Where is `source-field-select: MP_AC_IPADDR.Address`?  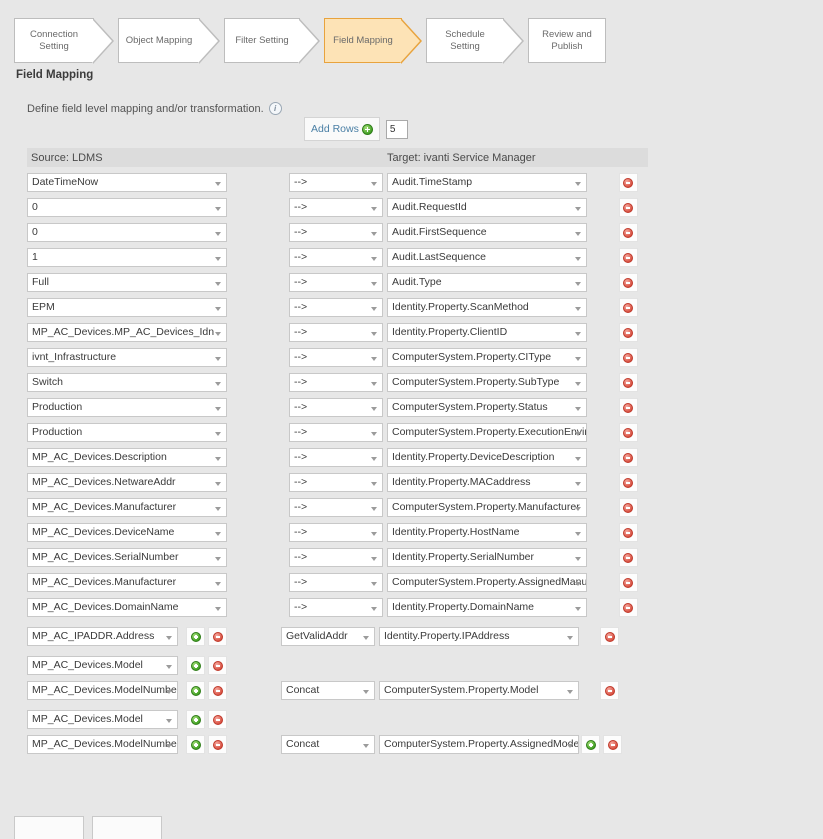
source-field-select: MP_AC_IPADDR.Address is located at coordinates (102, 636).